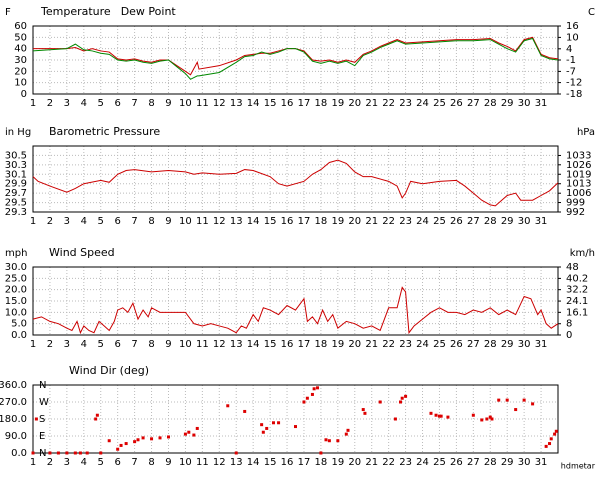 The height and width of the screenshot is (480, 600). Describe the element at coordinates (117, 221) in the screenshot. I see `x-tick-label: 6` at that location.